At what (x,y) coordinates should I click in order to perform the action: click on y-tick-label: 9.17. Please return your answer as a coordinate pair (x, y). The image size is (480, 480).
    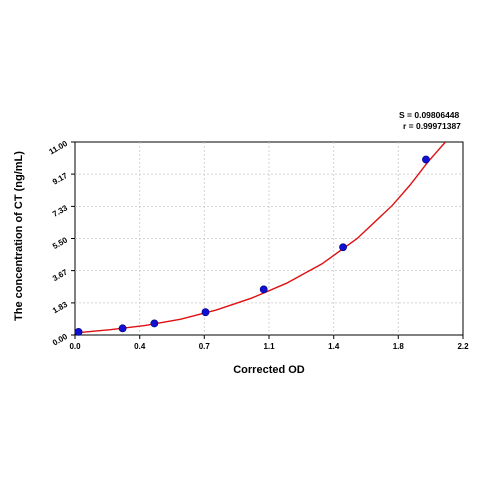
    Looking at the image, I should click on (60, 179).